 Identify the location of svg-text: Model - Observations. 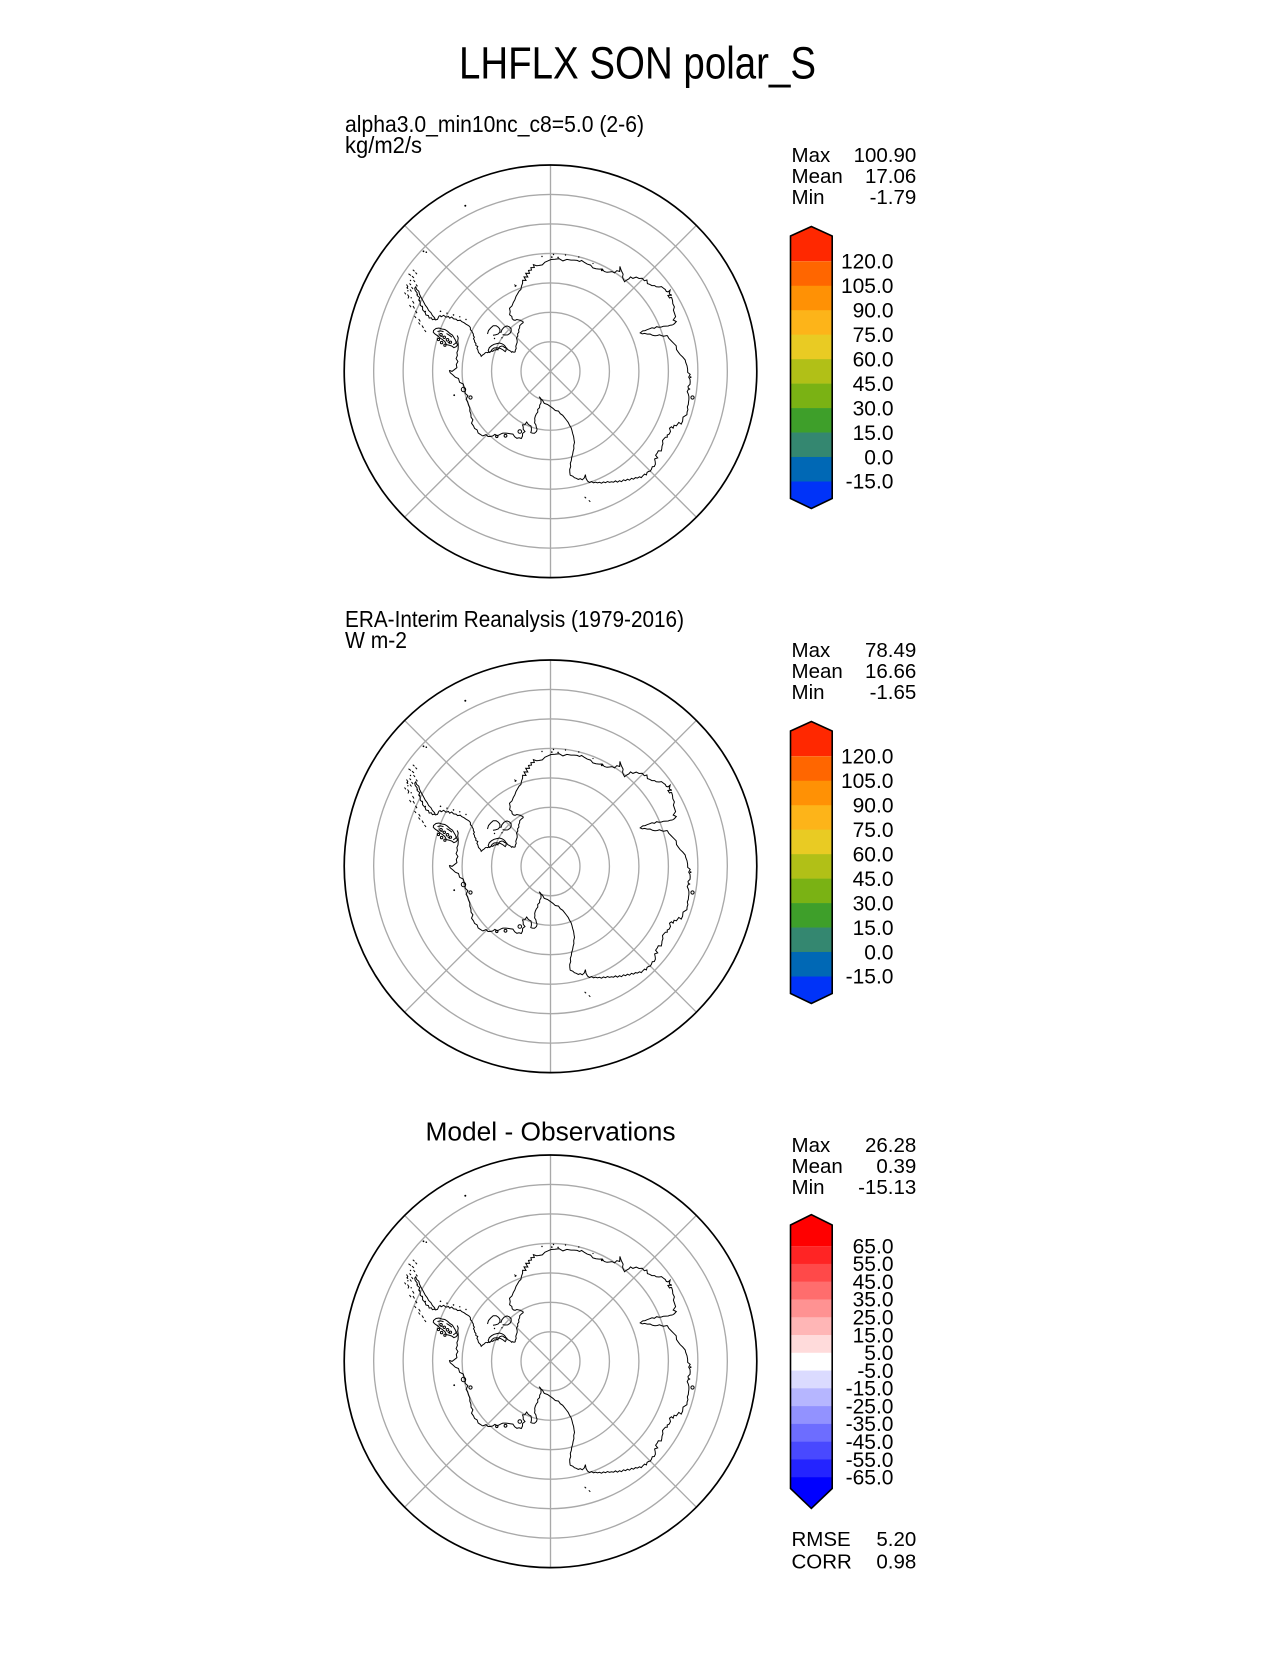
(551, 1133).